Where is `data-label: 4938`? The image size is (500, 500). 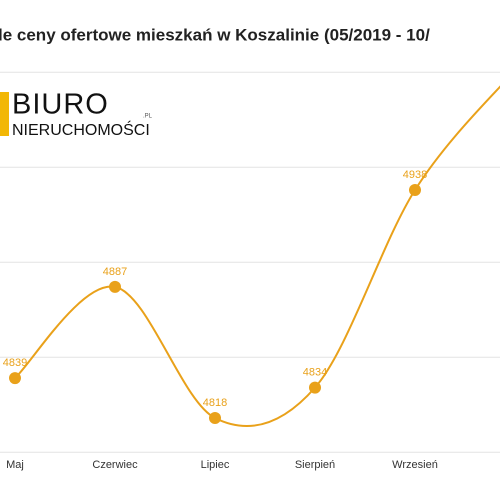 data-label: 4938 is located at coordinates (415, 175).